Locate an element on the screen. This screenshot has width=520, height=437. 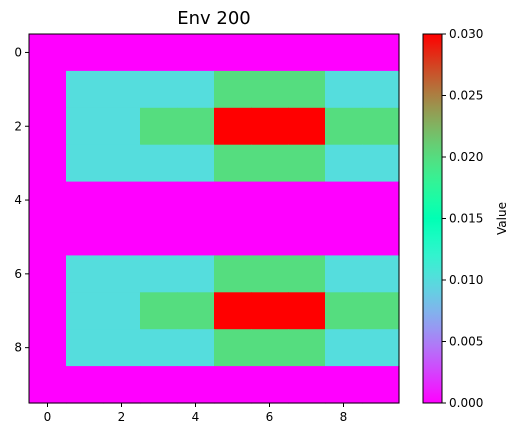
y-tick-label: 8 is located at coordinates (18, 348).